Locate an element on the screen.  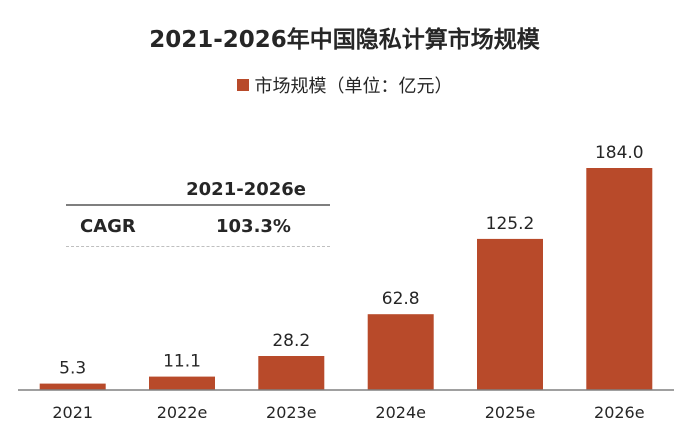
legend: 市场规模（单位：亿元） is located at coordinates (344, 85).